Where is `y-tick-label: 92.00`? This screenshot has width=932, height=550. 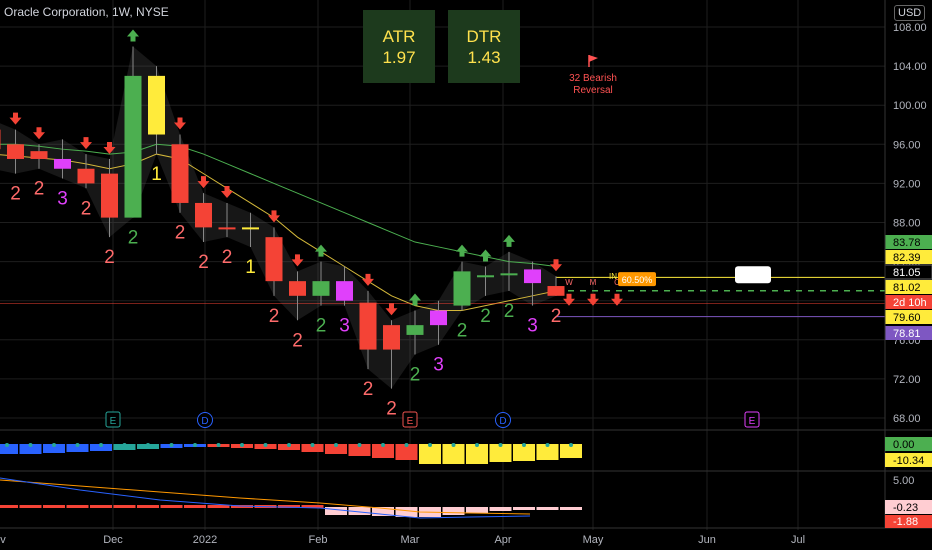 y-tick-label: 92.00 is located at coordinates (907, 184).